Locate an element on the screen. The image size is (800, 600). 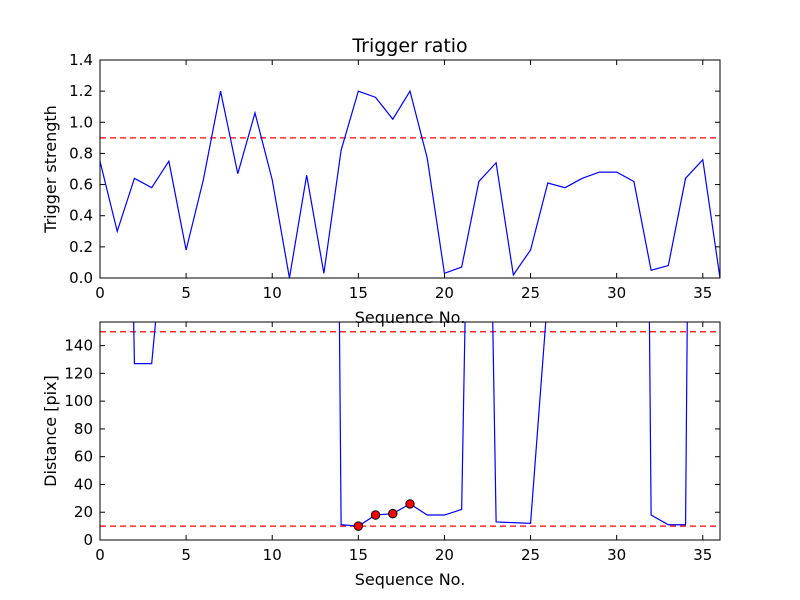
y-tick-label: 80 is located at coordinates (83, 429).